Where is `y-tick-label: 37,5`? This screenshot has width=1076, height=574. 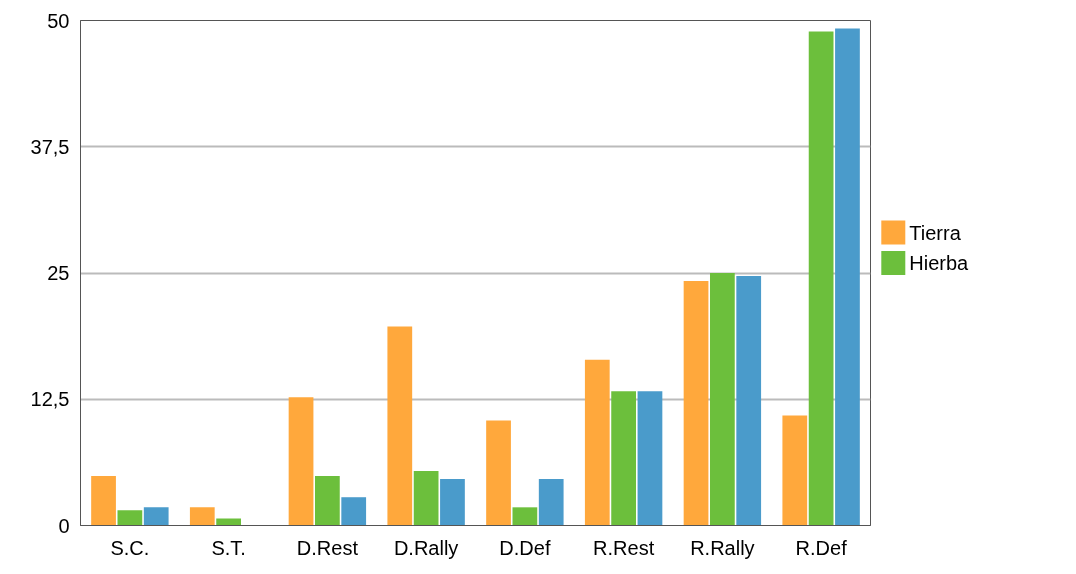 y-tick-label: 37,5 is located at coordinates (50, 146).